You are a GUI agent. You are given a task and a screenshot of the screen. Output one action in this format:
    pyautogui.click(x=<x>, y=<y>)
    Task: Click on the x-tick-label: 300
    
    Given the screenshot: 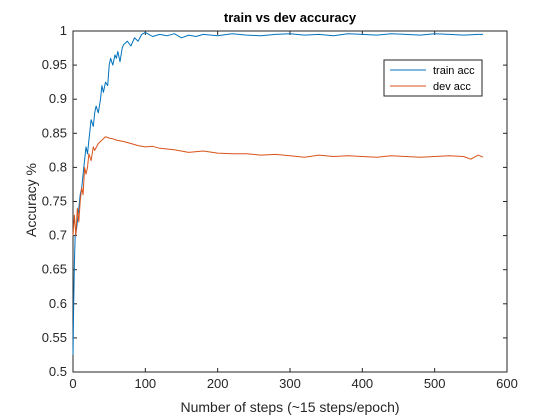 What is the action you would take?
    pyautogui.click(x=290, y=383)
    